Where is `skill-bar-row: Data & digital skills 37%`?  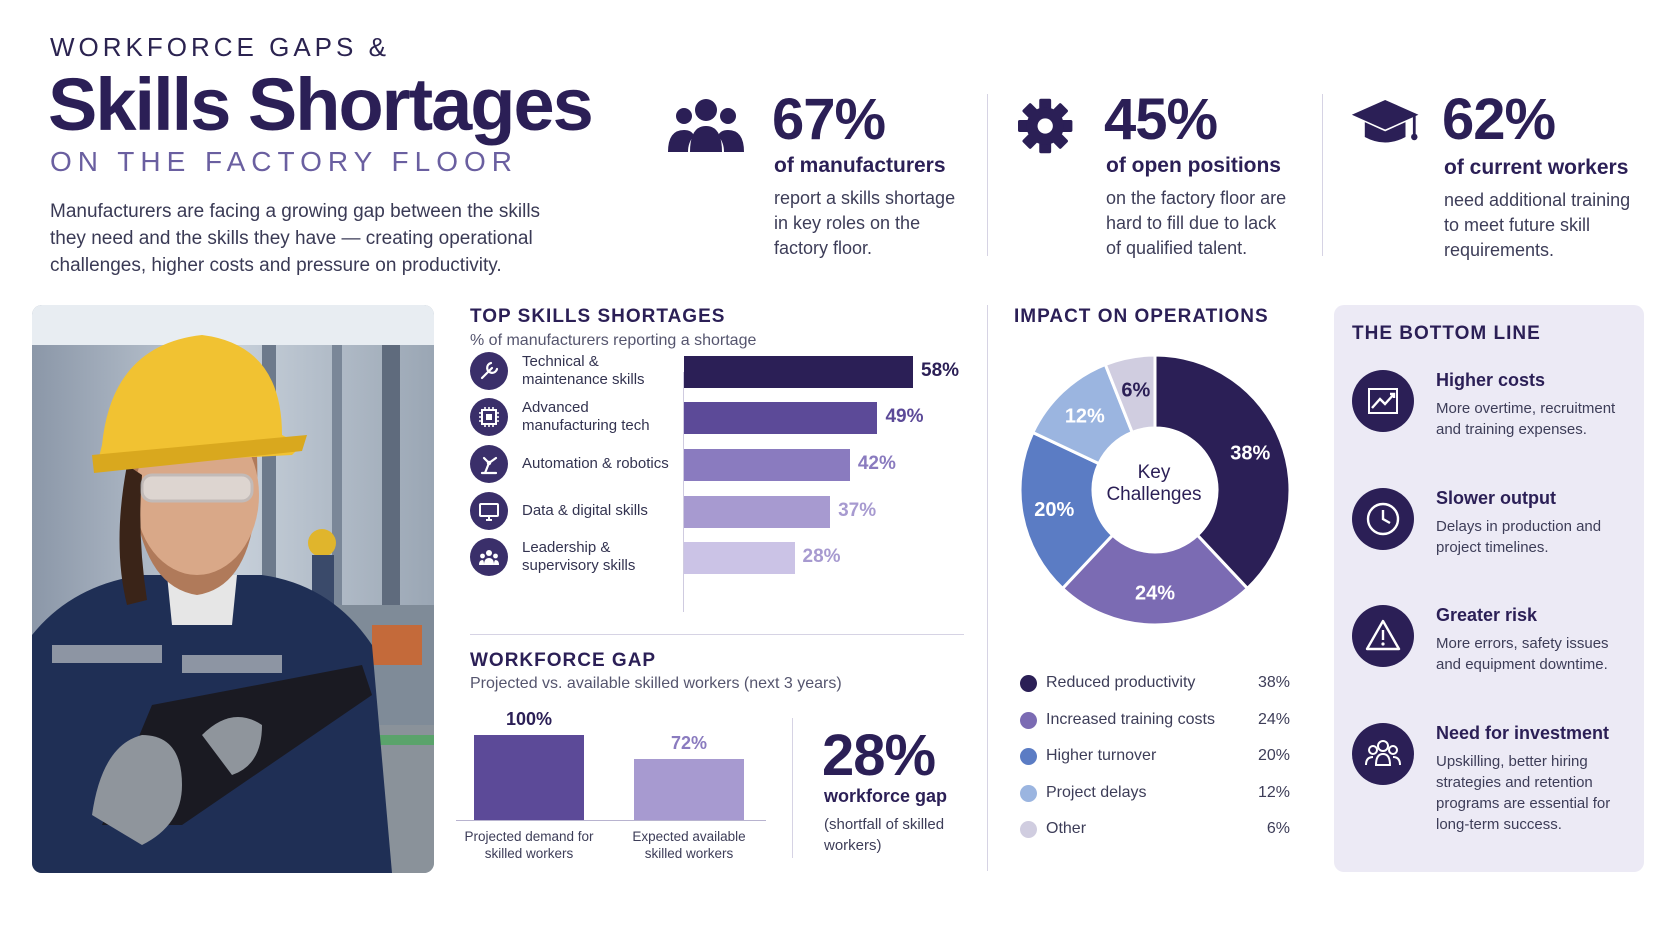 skill-bar-row: Data & digital skills 37% is located at coordinates (720, 512).